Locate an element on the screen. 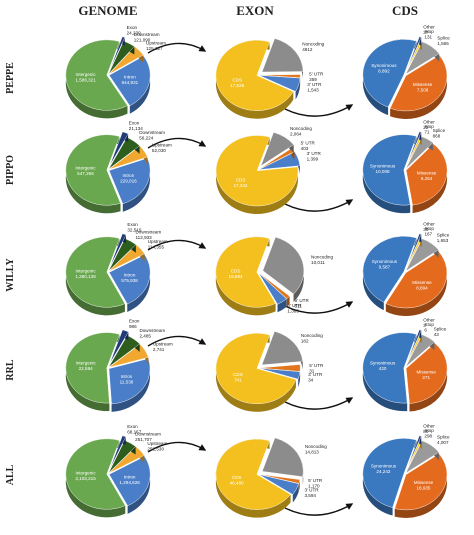  slice-value-upstream: 125,327 is located at coordinates (154, 48).